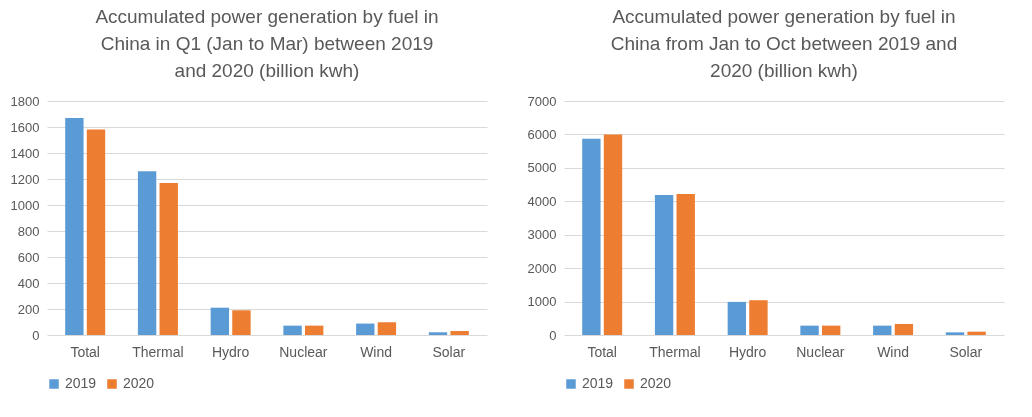 This screenshot has height=417, width=1032. What do you see at coordinates (28, 309) in the screenshot?
I see `y-tick-label: 200` at bounding box center [28, 309].